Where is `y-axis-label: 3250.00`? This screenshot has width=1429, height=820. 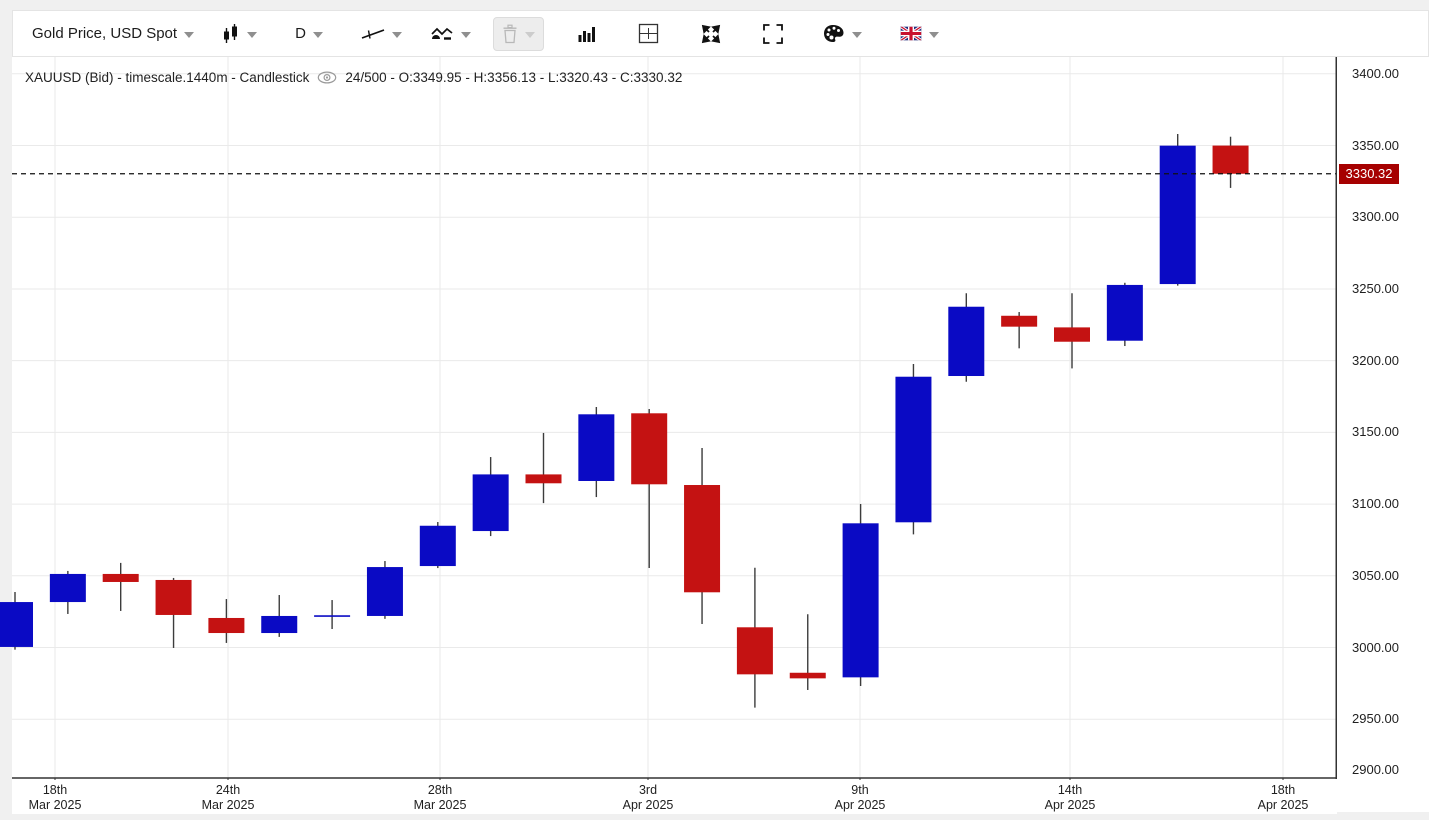
y-axis-label: 3250.00 is located at coordinates (1375, 288).